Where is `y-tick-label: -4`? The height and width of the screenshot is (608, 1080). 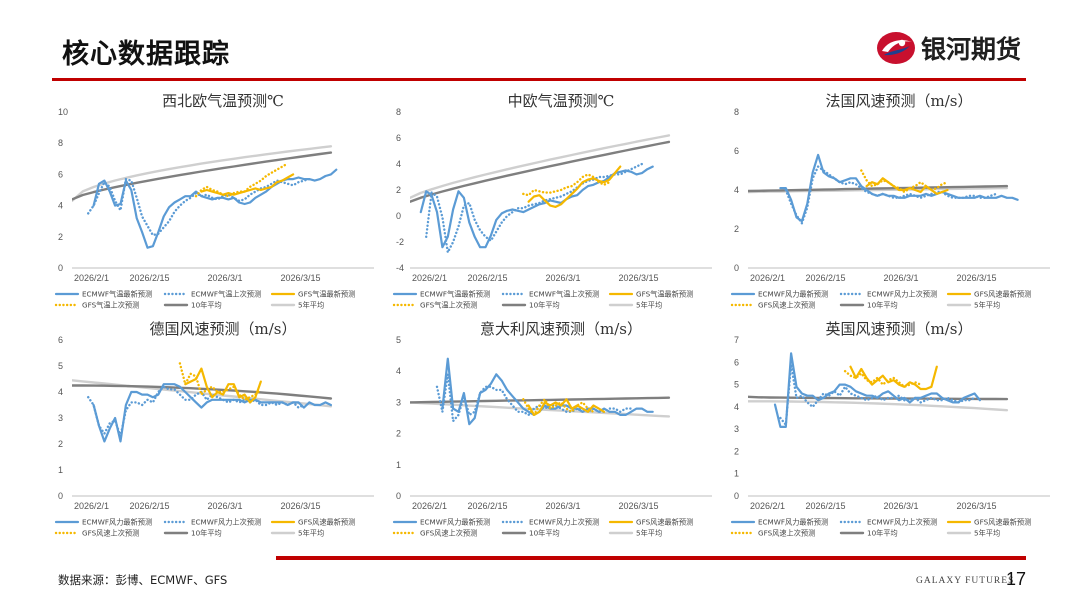
y-tick-label: -4 is located at coordinates (400, 268).